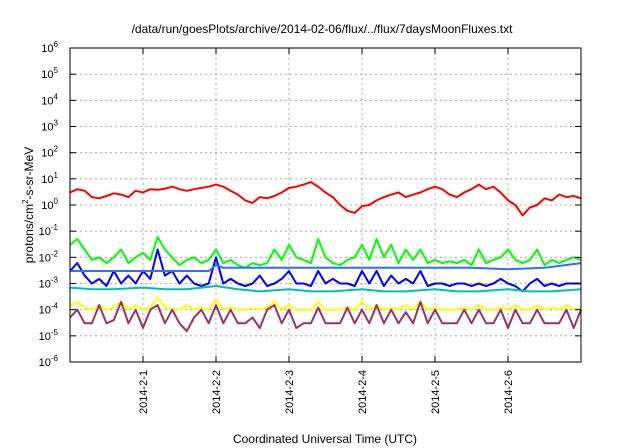  Describe the element at coordinates (217, 392) in the screenshot. I see `x-tick-label: 2014-2-2` at that location.